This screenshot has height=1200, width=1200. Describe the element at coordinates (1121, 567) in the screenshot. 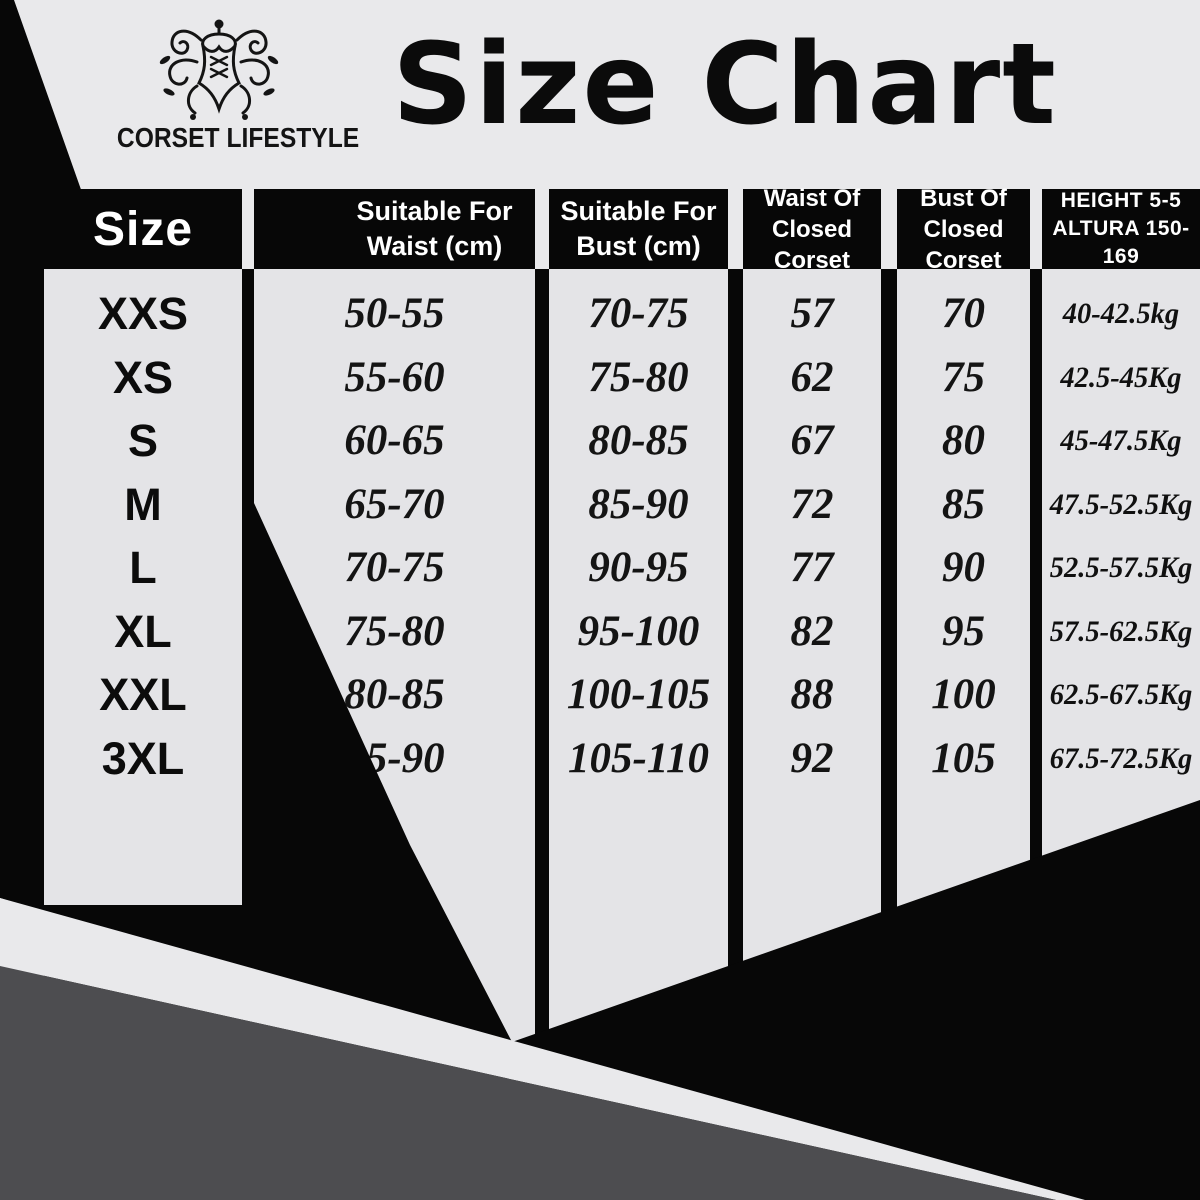

I see `cell-weight-row4: 52.5-57.5Kg` at that location.